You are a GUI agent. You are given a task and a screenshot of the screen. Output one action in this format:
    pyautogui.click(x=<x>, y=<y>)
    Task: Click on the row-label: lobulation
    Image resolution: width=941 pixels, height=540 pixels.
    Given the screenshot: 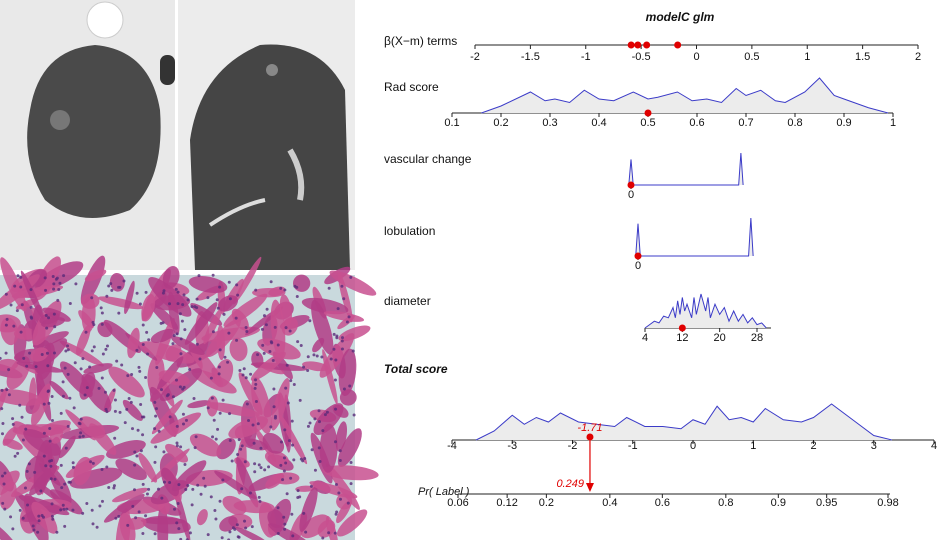 What is the action you would take?
    pyautogui.click(x=409, y=231)
    